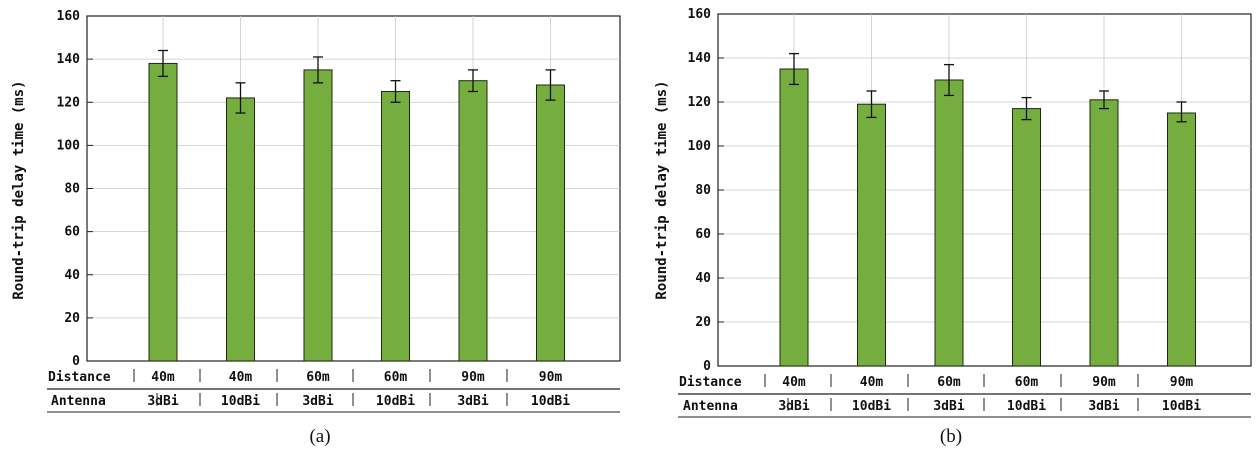 The width and height of the screenshot is (1259, 449). What do you see at coordinates (951, 436) in the screenshot?
I see `figure-caption: (b)` at bounding box center [951, 436].